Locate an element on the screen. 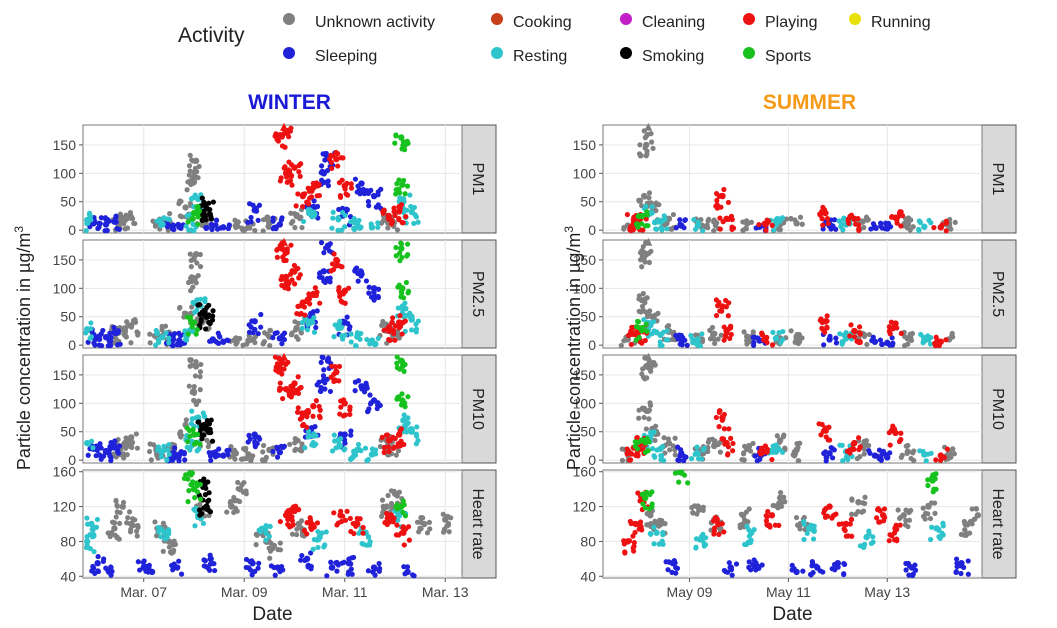  y-axis-label: Particle concentration in µg/m3 is located at coordinates (573, 348).